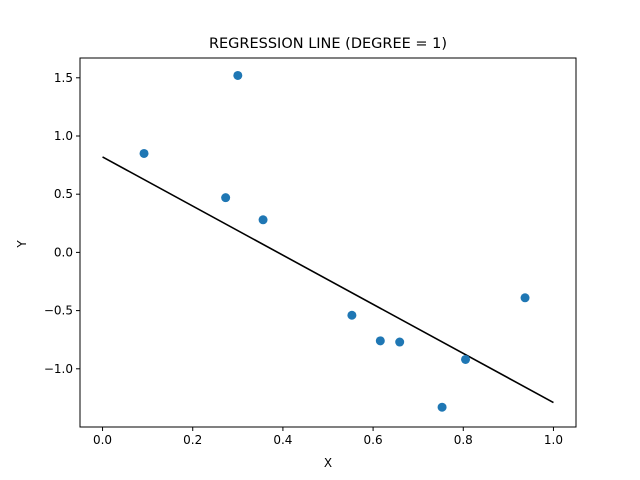 The width and height of the screenshot is (640, 480). I want to click on x-axis-title: X, so click(328, 463).